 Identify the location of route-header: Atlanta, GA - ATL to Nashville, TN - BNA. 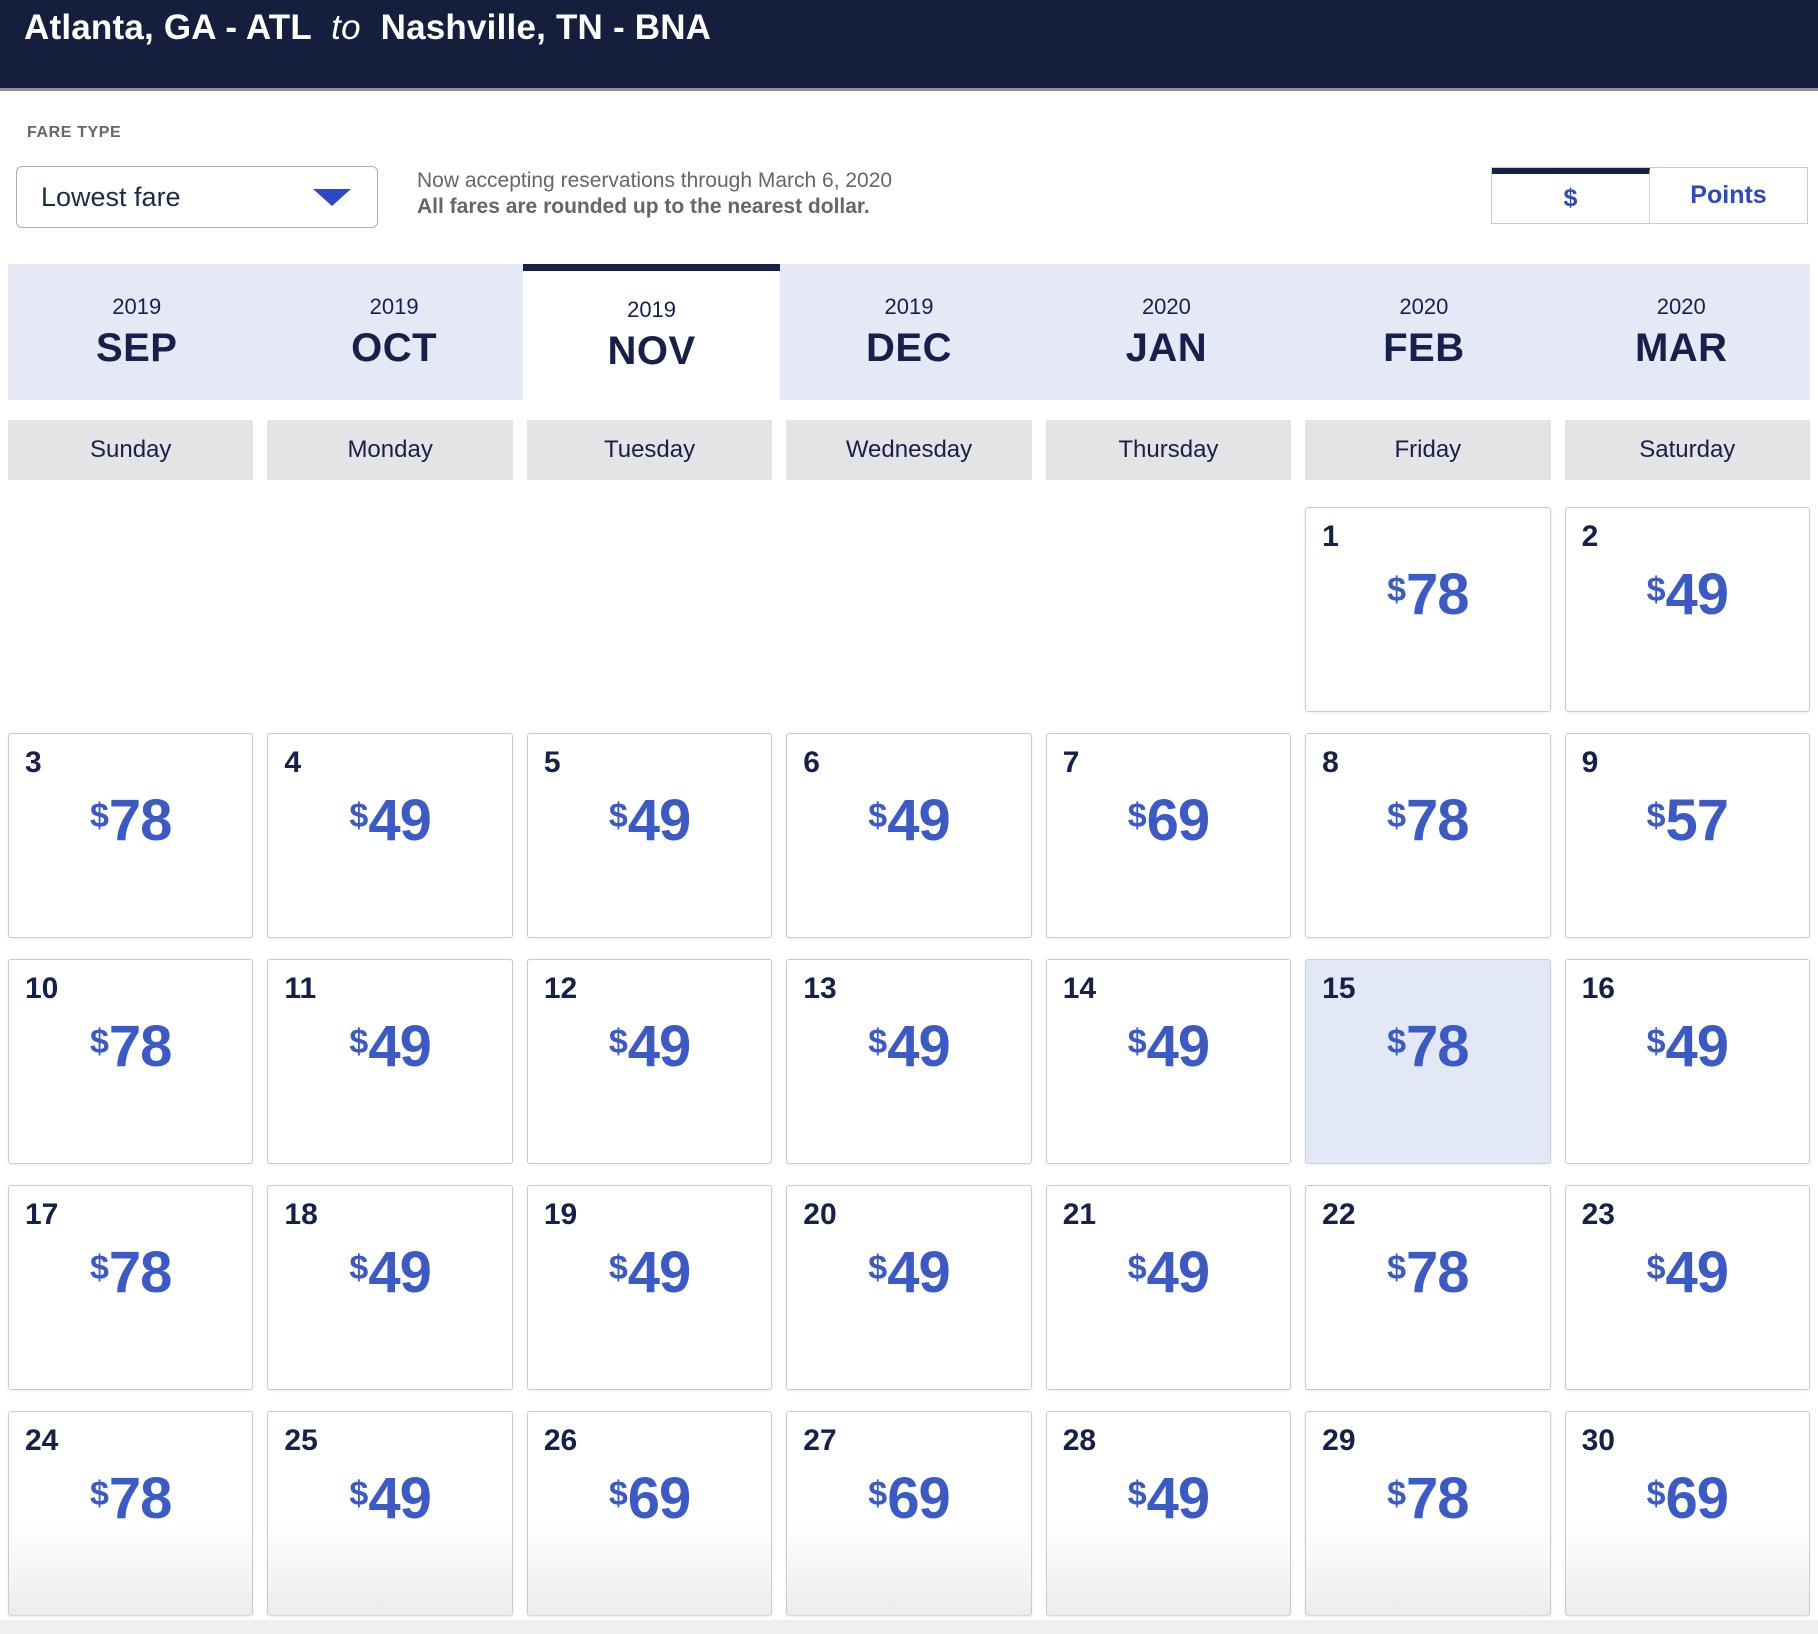
(909, 45).